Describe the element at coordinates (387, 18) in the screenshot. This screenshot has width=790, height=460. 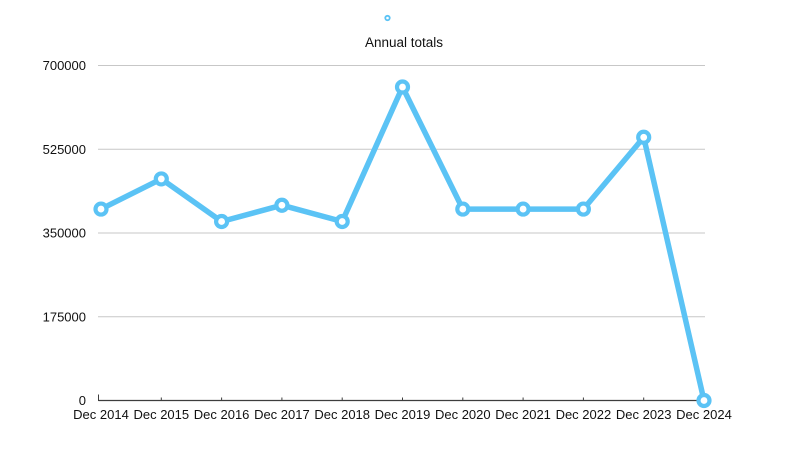
I see `legend-series-marker-icon` at that location.